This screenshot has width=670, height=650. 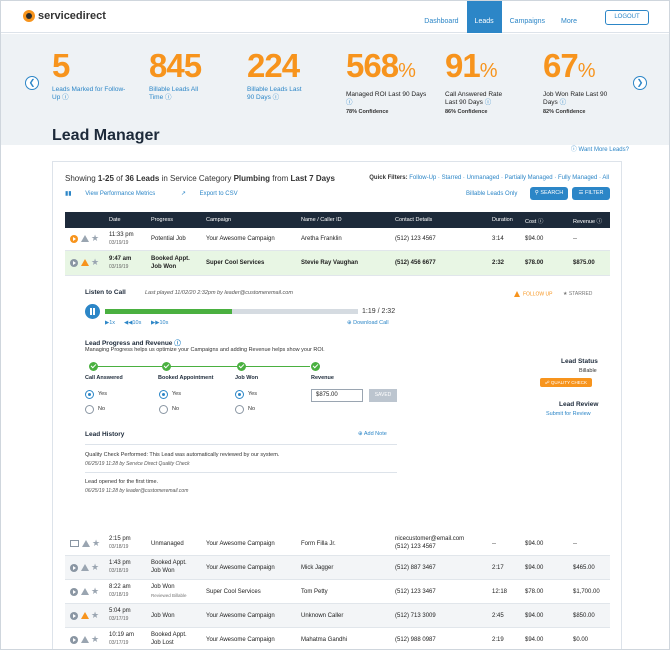 What do you see at coordinates (239, 409) in the screenshot?
I see `job-won-no-radio` at bounding box center [239, 409].